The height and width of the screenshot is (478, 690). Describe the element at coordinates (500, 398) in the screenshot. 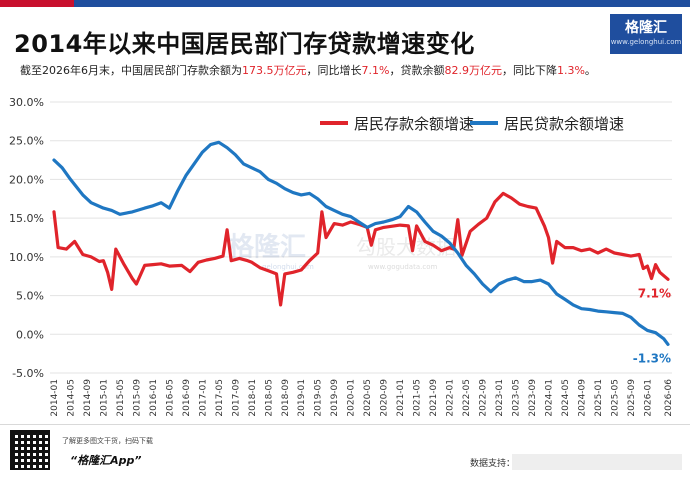

I see `x-tick-label: 2023-01` at that location.